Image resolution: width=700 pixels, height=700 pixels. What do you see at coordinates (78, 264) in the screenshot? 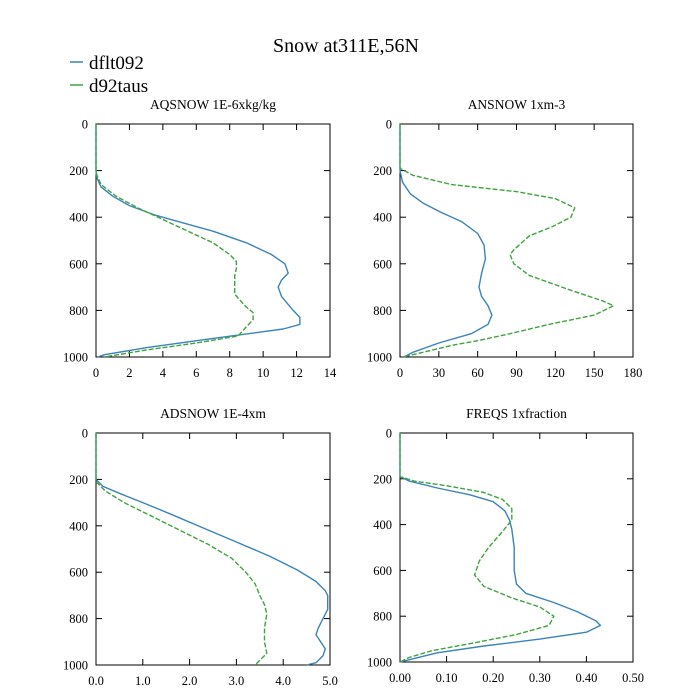
I see `aqsnow-ytick-label: 600` at bounding box center [78, 264].